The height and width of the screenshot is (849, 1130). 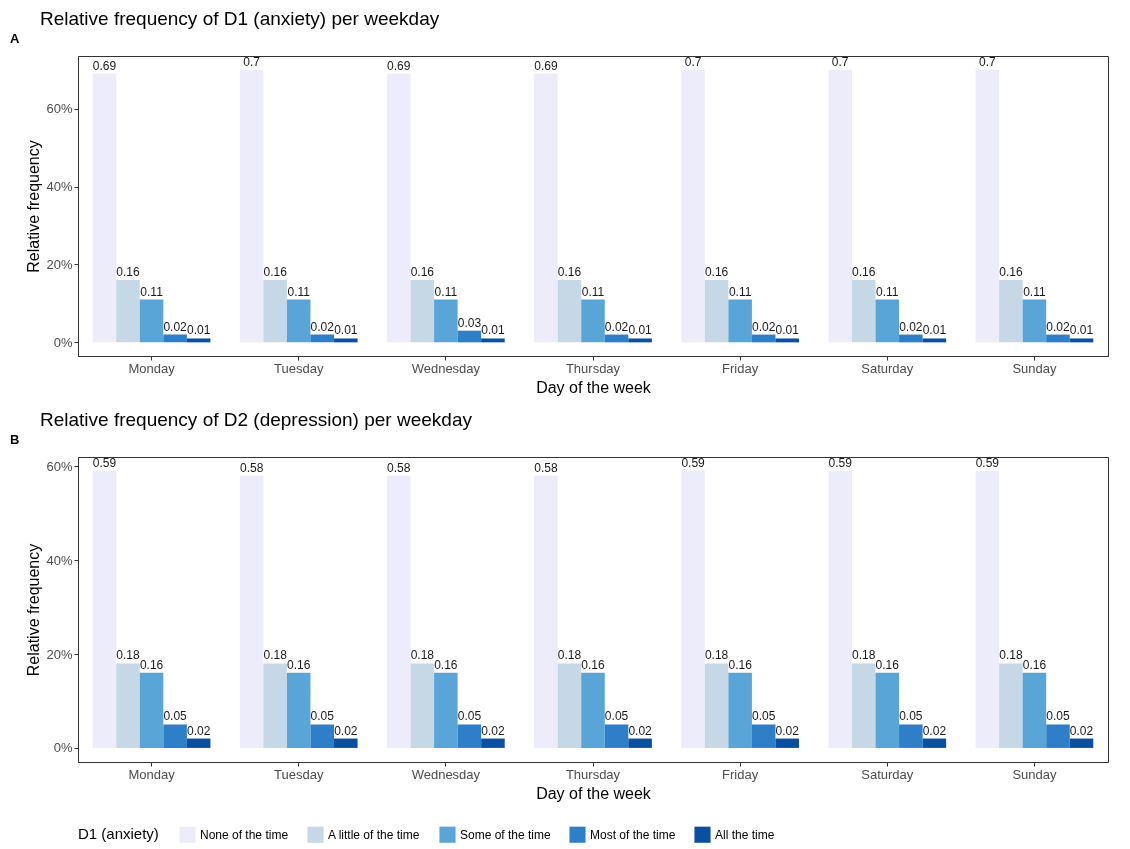 I want to click on data-label: 0.69, so click(x=399, y=65).